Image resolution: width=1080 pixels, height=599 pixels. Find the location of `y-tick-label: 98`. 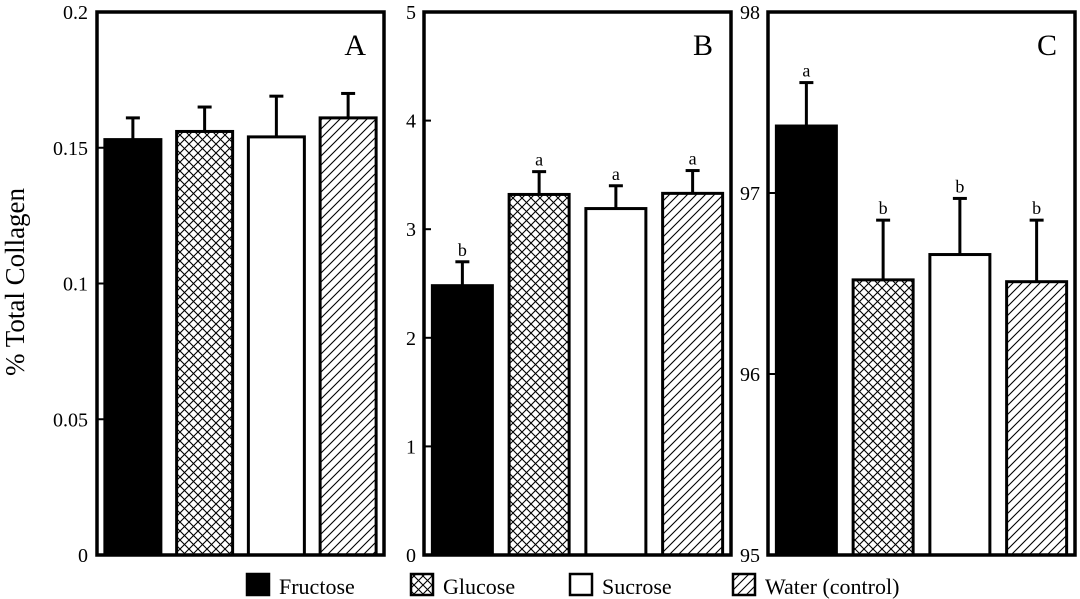

y-tick-label: 98 is located at coordinates (750, 13).